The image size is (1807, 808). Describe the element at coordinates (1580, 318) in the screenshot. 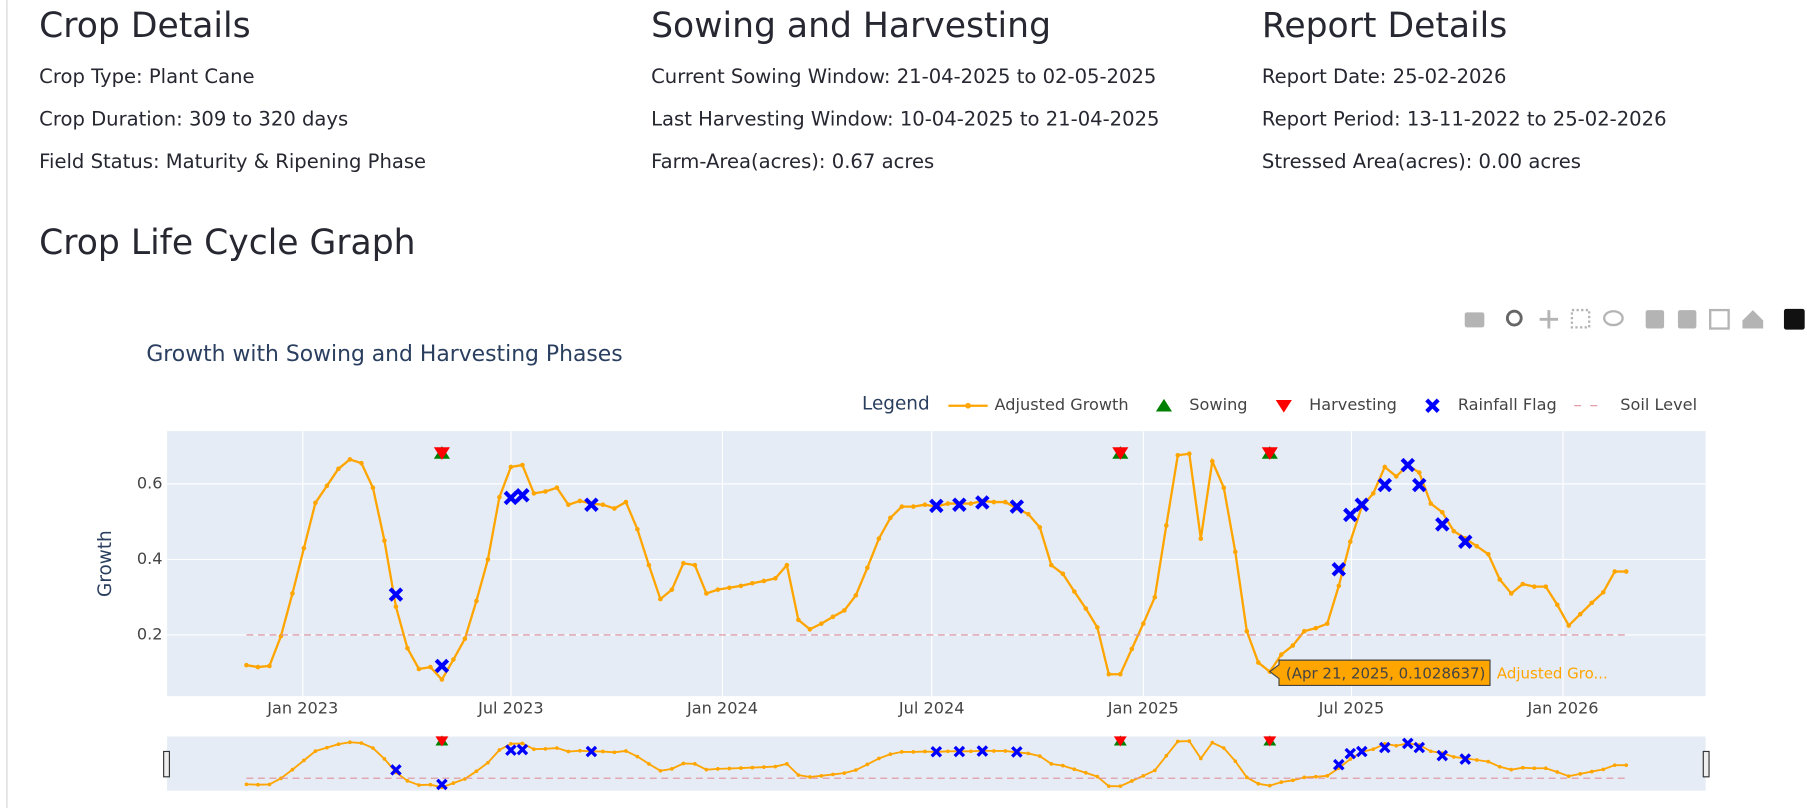

I see `box-select-icon` at that location.